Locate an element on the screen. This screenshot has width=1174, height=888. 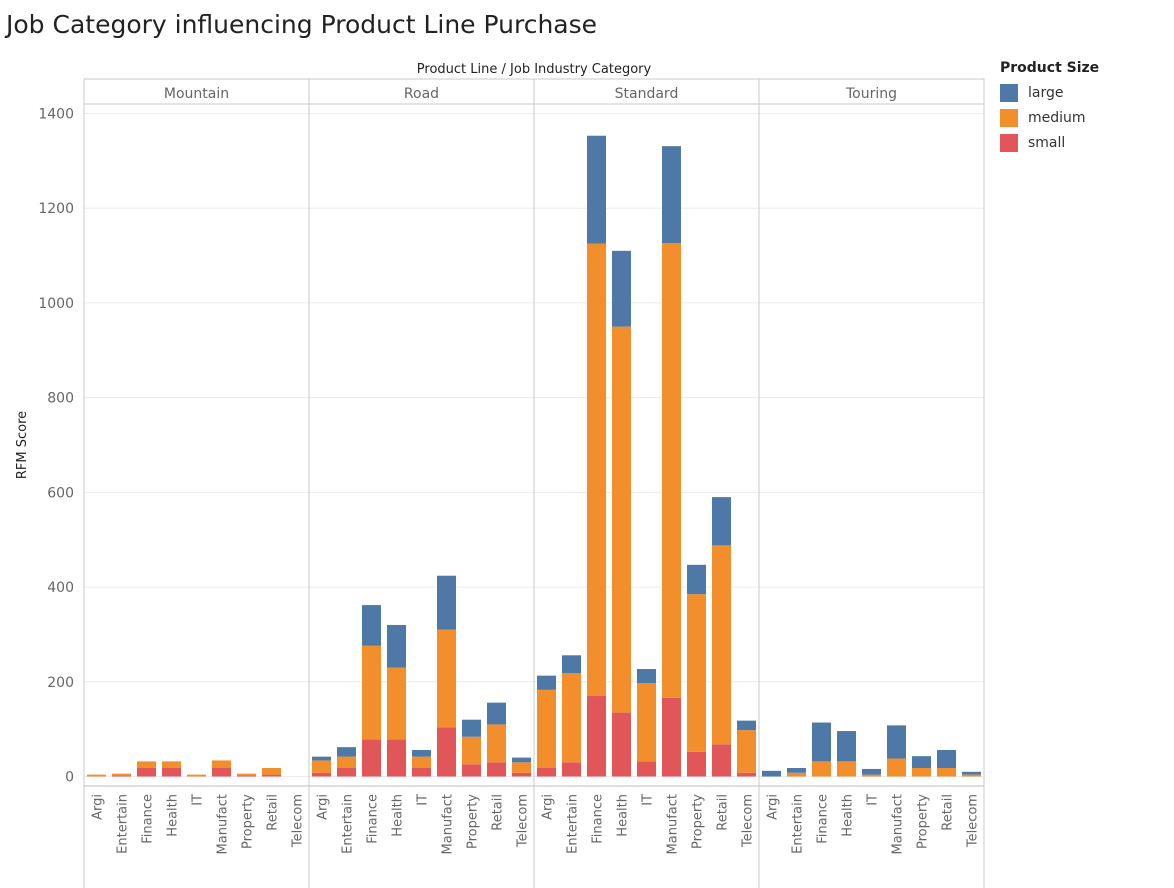
panel-header: Touring is located at coordinates (871, 94).